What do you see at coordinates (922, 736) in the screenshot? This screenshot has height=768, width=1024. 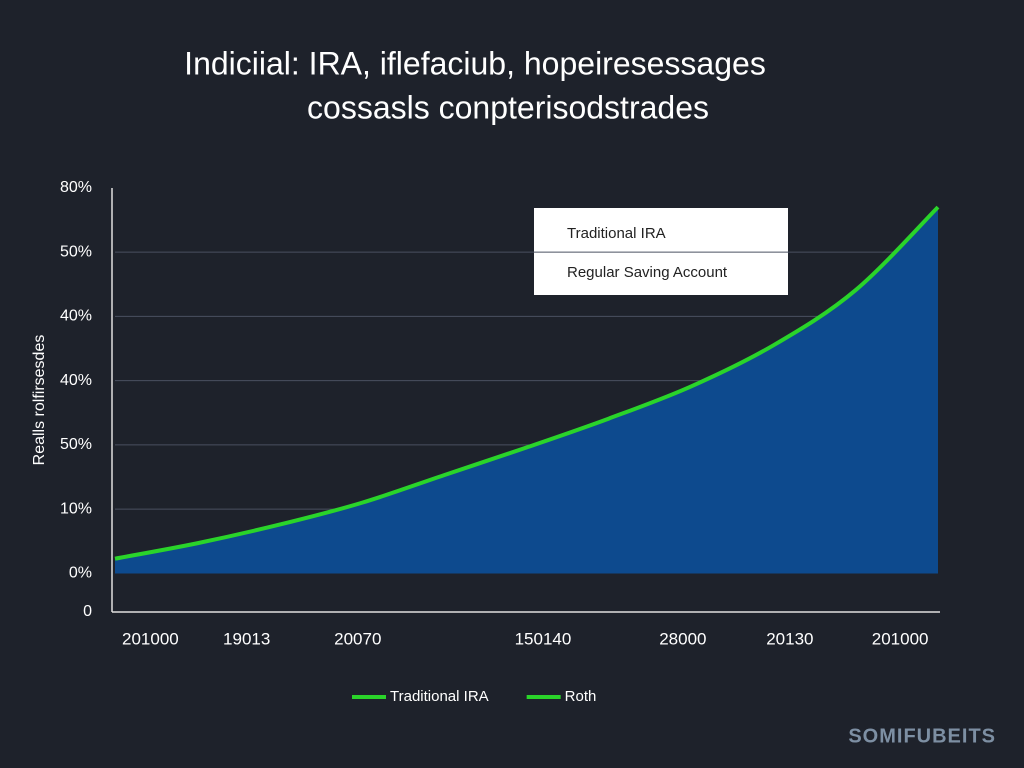 I see `watermark: SOMIFUBEITS` at bounding box center [922, 736].